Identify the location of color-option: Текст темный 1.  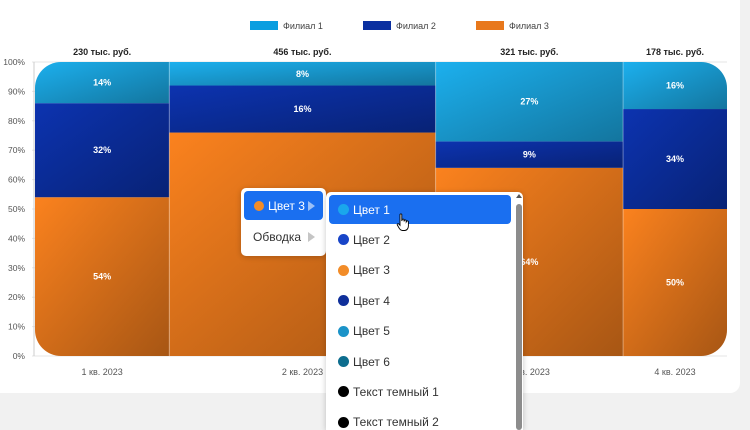
(420, 391).